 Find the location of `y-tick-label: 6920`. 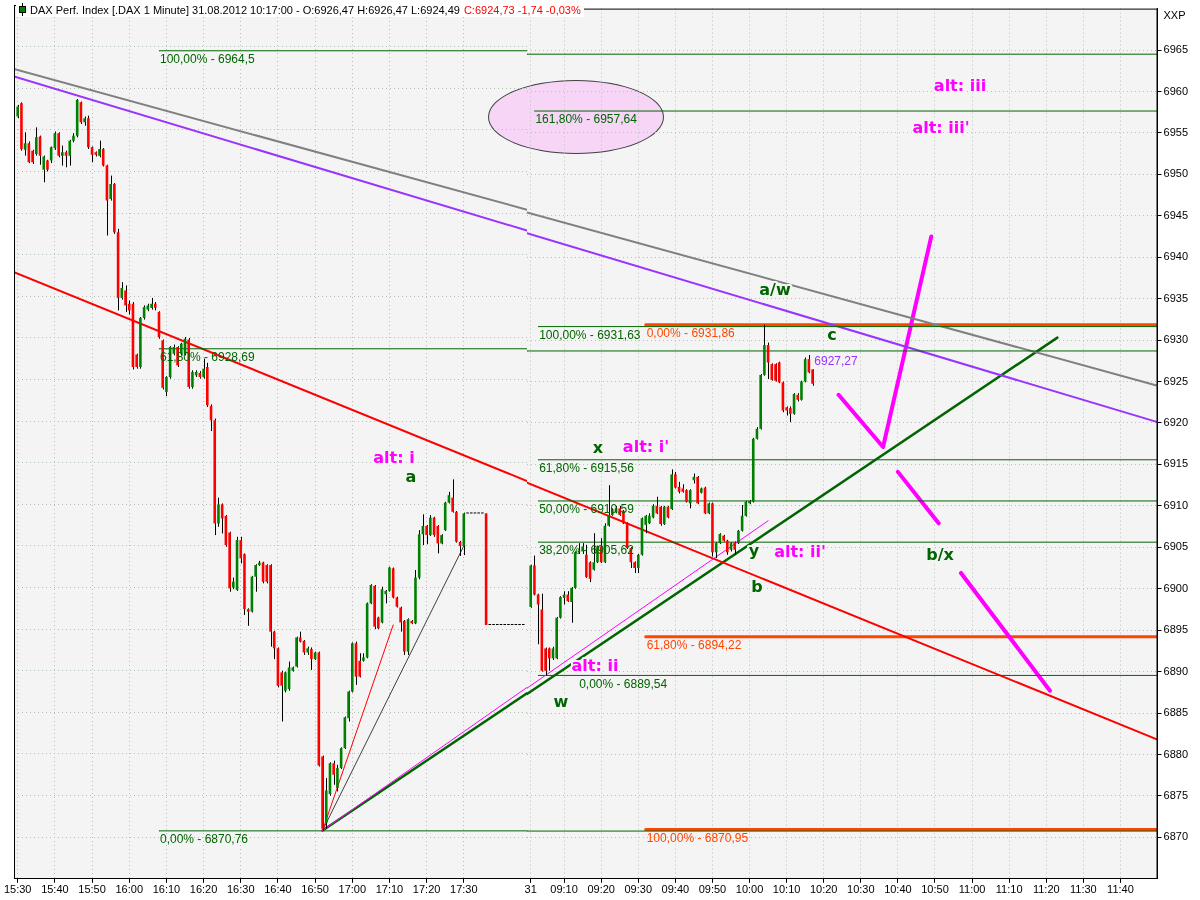

y-tick-label: 6920 is located at coordinates (1176, 422).